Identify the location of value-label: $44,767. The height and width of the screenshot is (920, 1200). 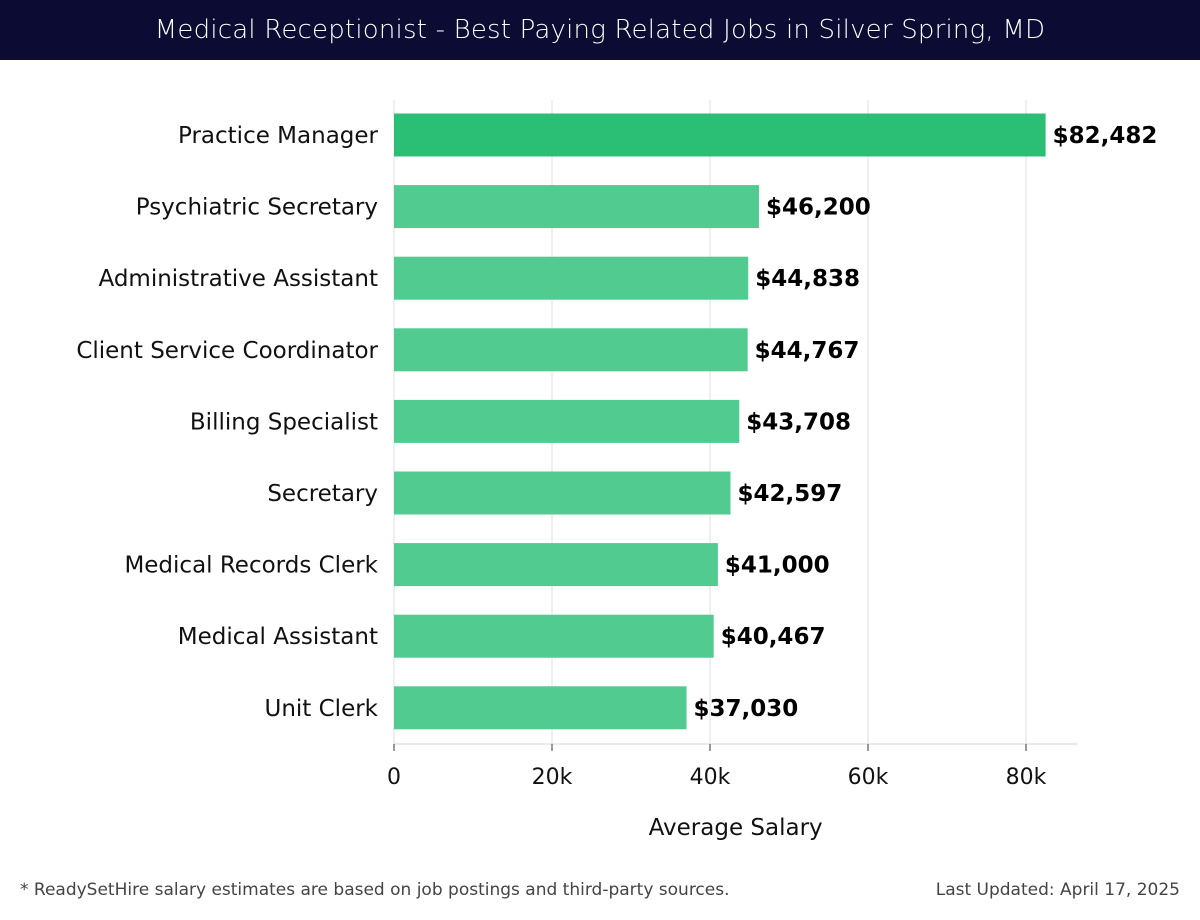
(807, 351).